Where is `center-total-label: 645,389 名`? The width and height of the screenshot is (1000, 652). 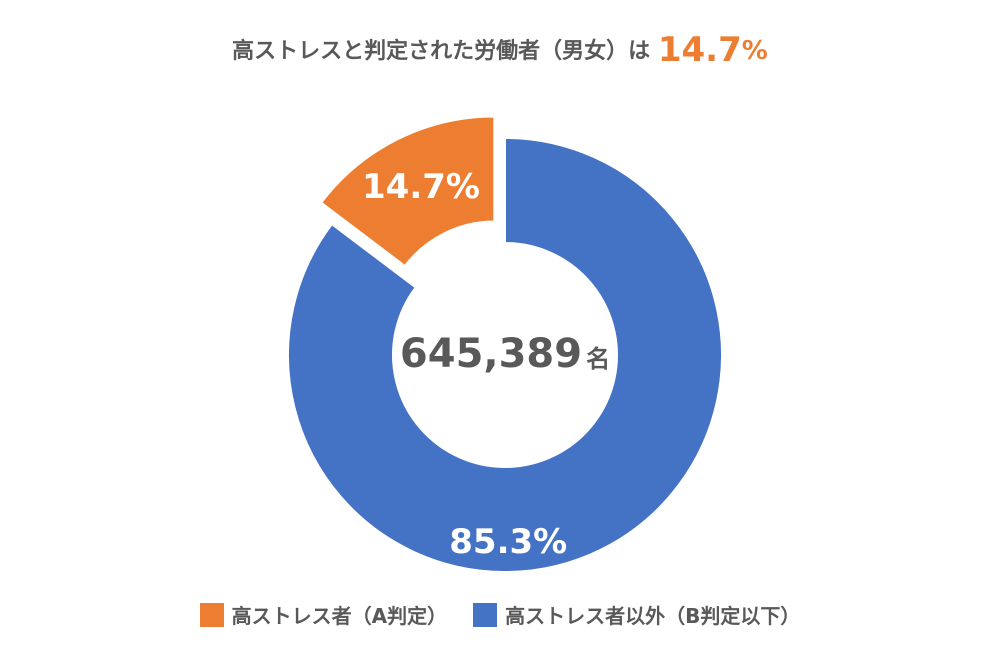
center-total-label: 645,389 名 is located at coordinates (505, 354).